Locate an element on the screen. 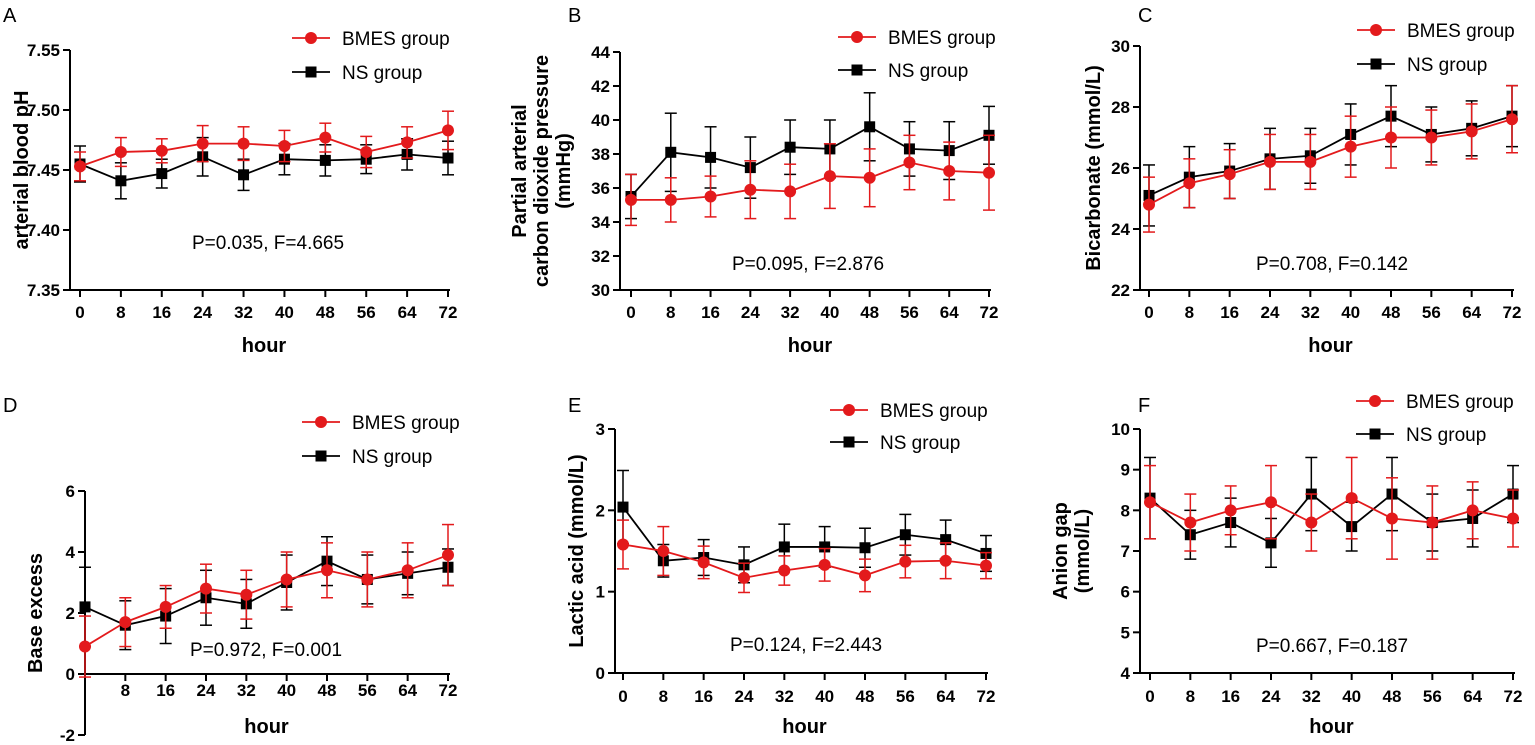 The height and width of the screenshot is (745, 1535). legend-label: NS group is located at coordinates (382, 73).